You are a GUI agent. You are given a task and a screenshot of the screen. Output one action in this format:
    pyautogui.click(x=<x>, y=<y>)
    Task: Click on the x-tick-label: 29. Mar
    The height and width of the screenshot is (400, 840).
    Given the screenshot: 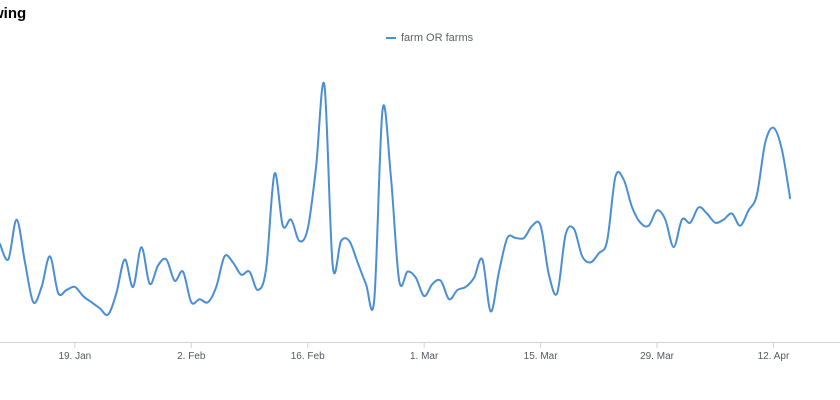 What is the action you would take?
    pyautogui.click(x=657, y=356)
    